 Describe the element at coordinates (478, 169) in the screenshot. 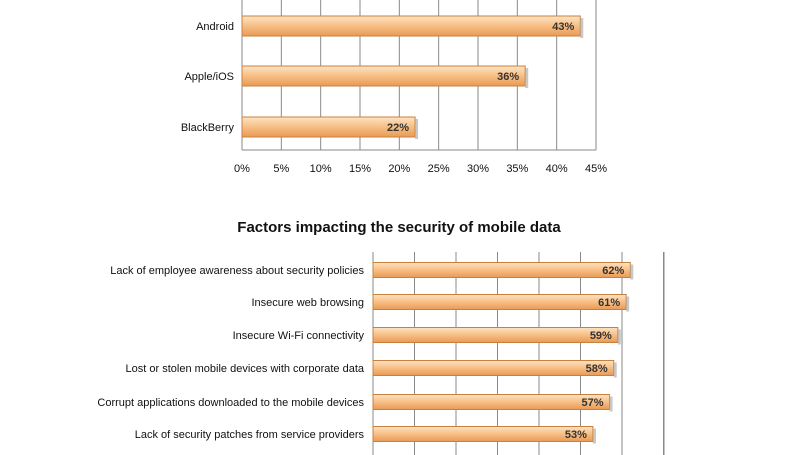

I see `x-tick-label: 30%` at that location.